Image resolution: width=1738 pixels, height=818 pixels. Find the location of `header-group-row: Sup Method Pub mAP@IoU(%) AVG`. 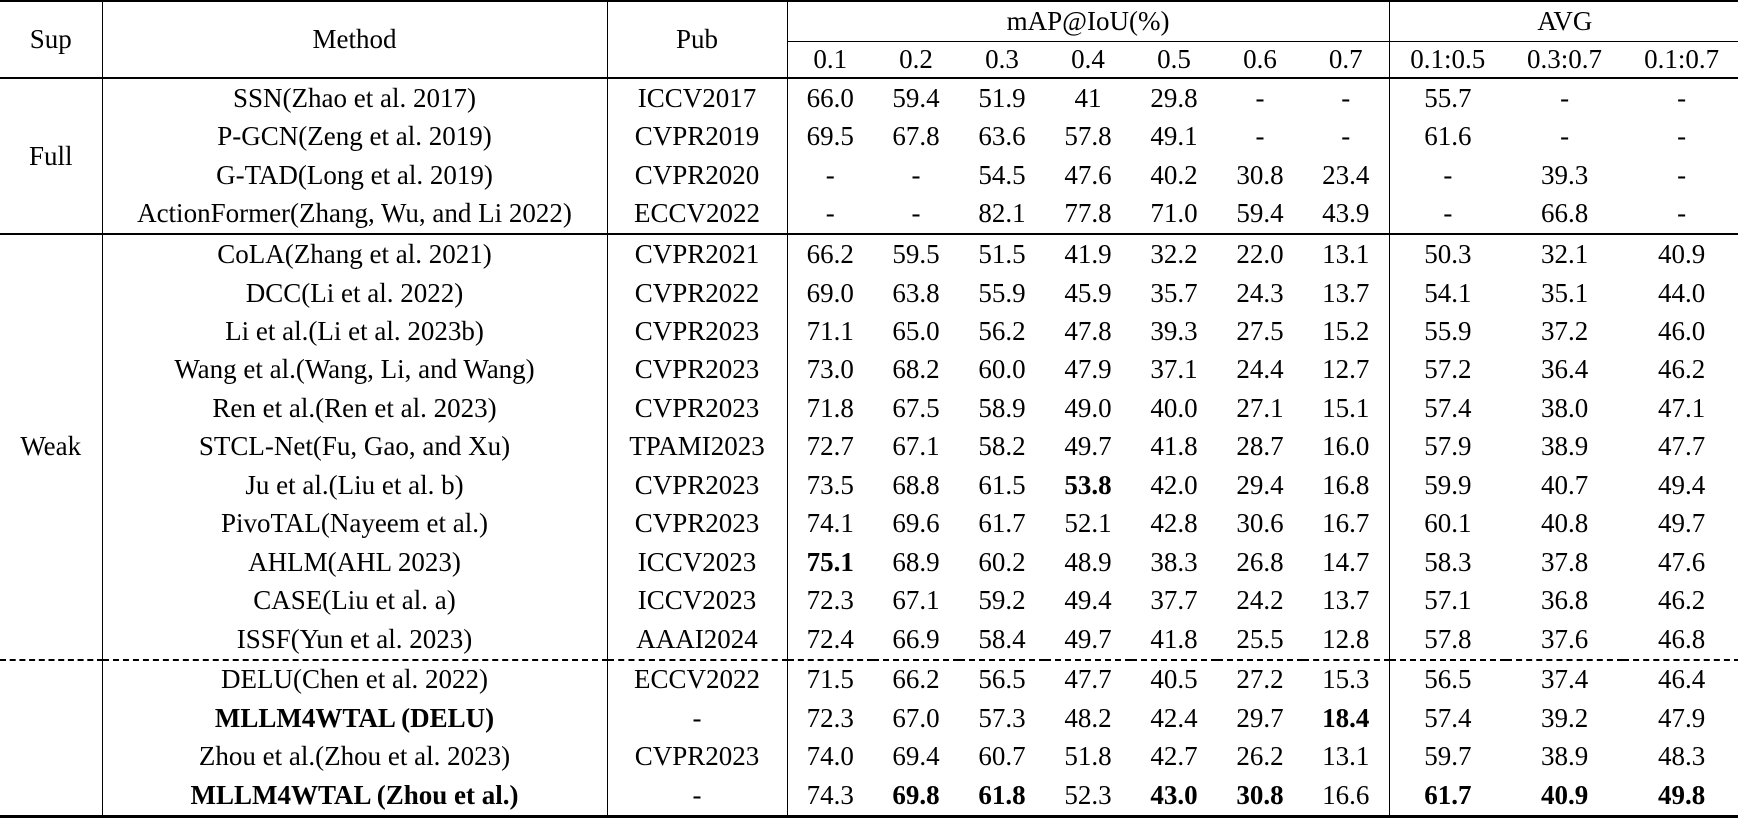

header-group-row: Sup Method Pub mAP@IoU(%) AVG is located at coordinates (869, 39).